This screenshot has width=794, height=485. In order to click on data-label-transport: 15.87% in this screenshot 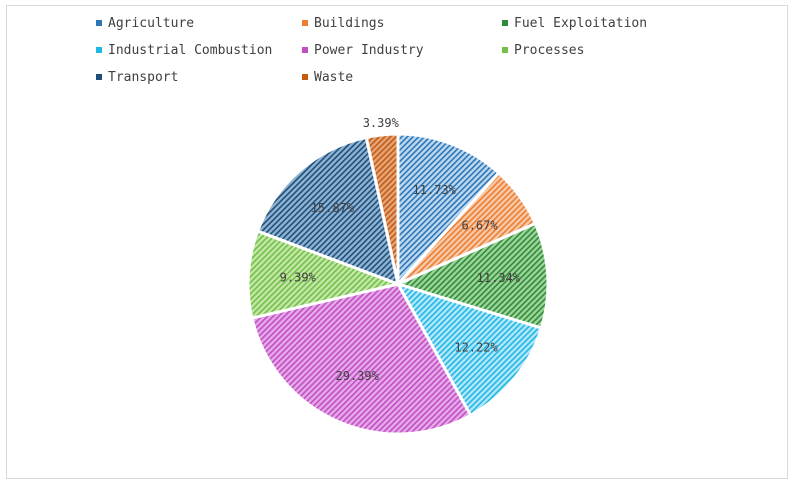, I will do `click(333, 208)`.